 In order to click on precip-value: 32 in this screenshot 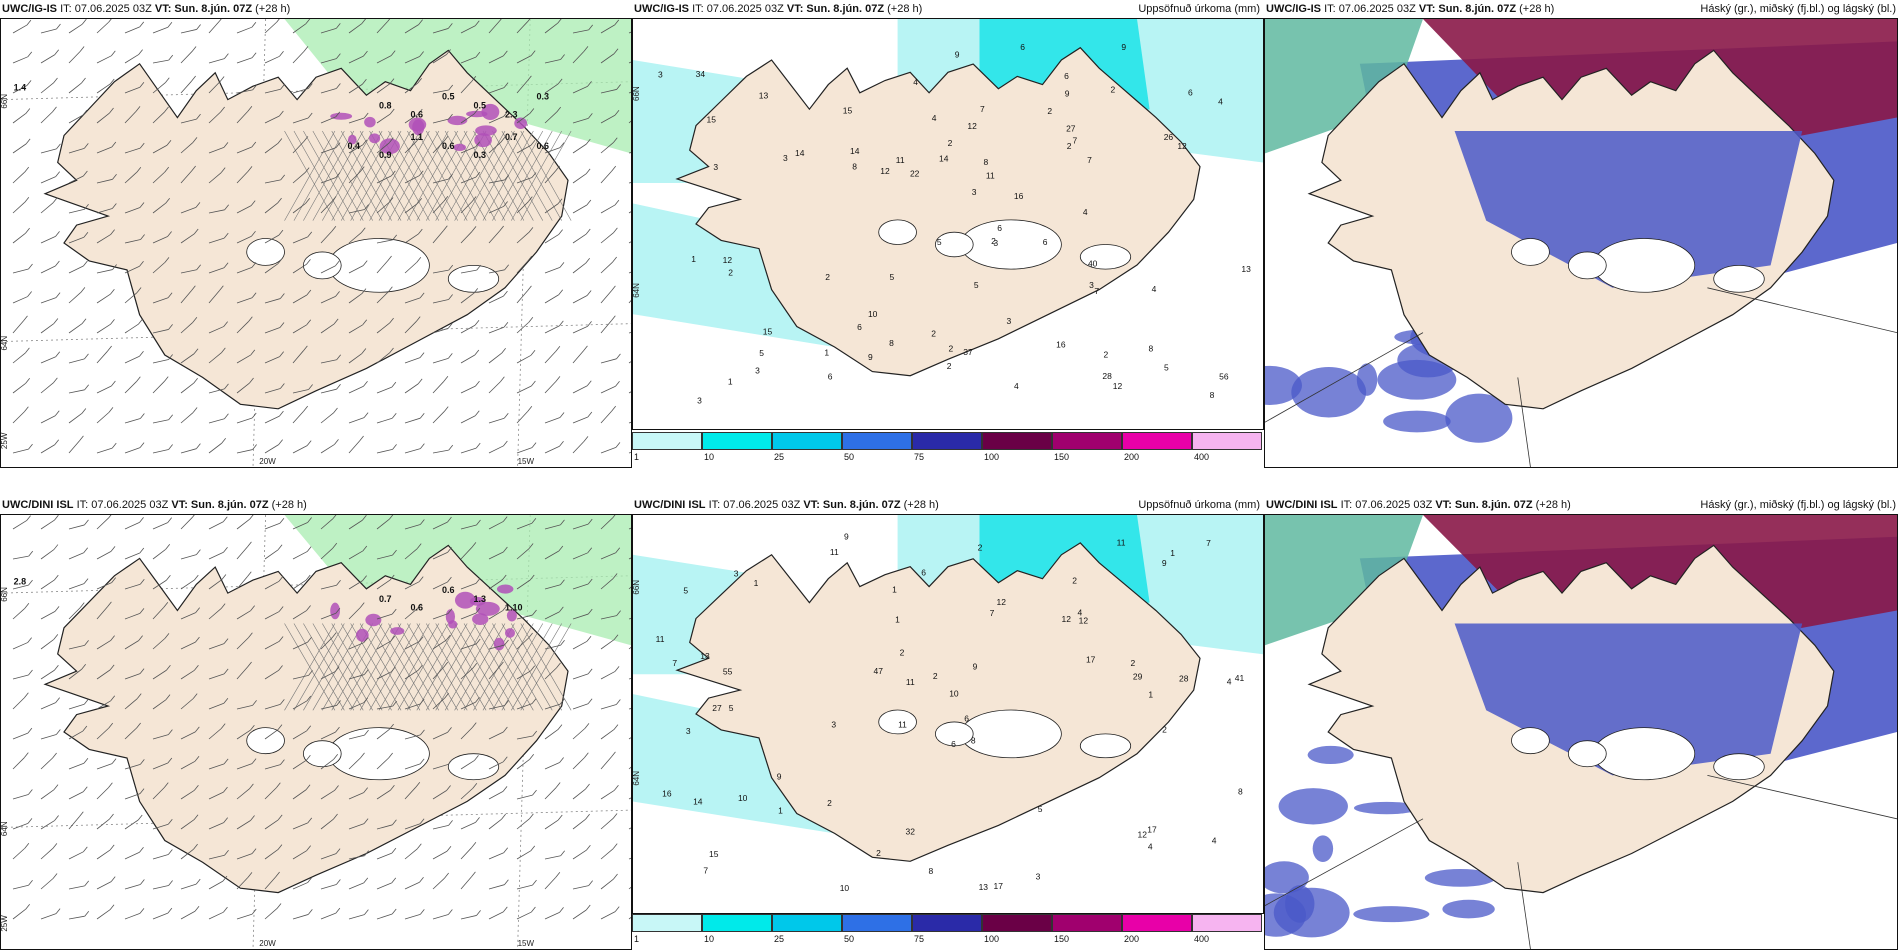, I will do `click(911, 832)`.